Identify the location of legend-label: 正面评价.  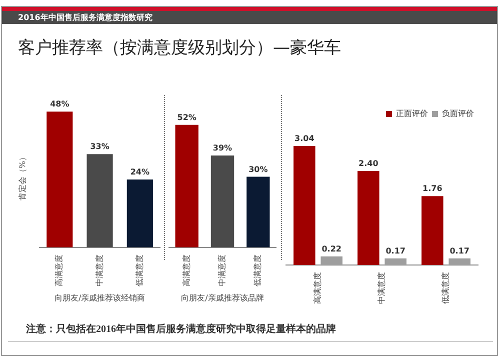
(412, 113).